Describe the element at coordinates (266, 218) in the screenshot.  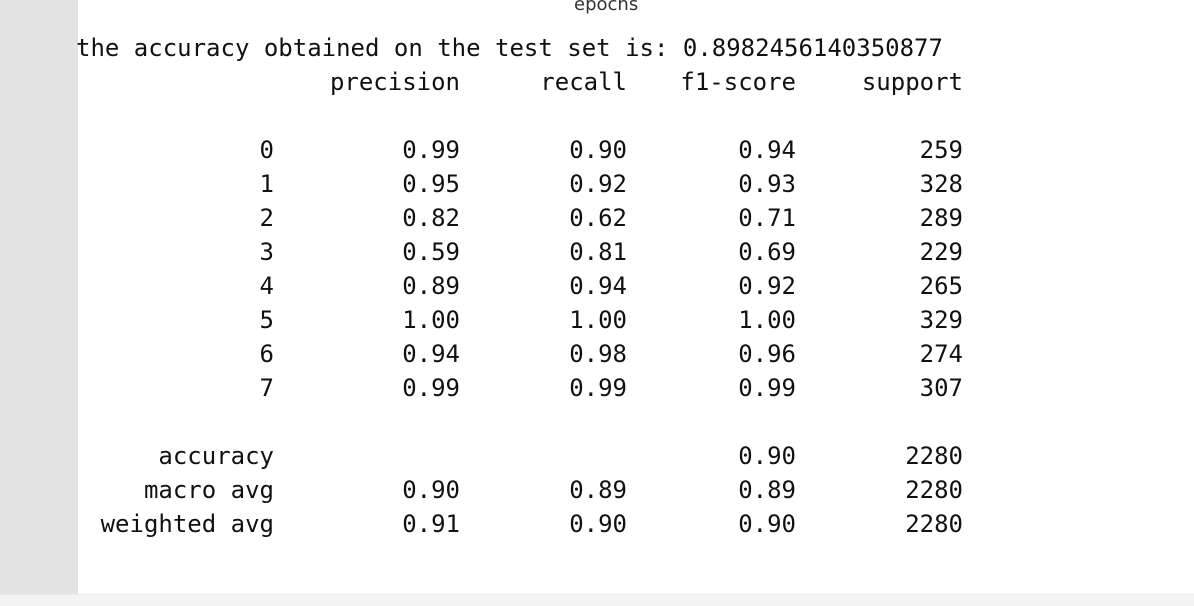
I see `row-label: 2` at that location.